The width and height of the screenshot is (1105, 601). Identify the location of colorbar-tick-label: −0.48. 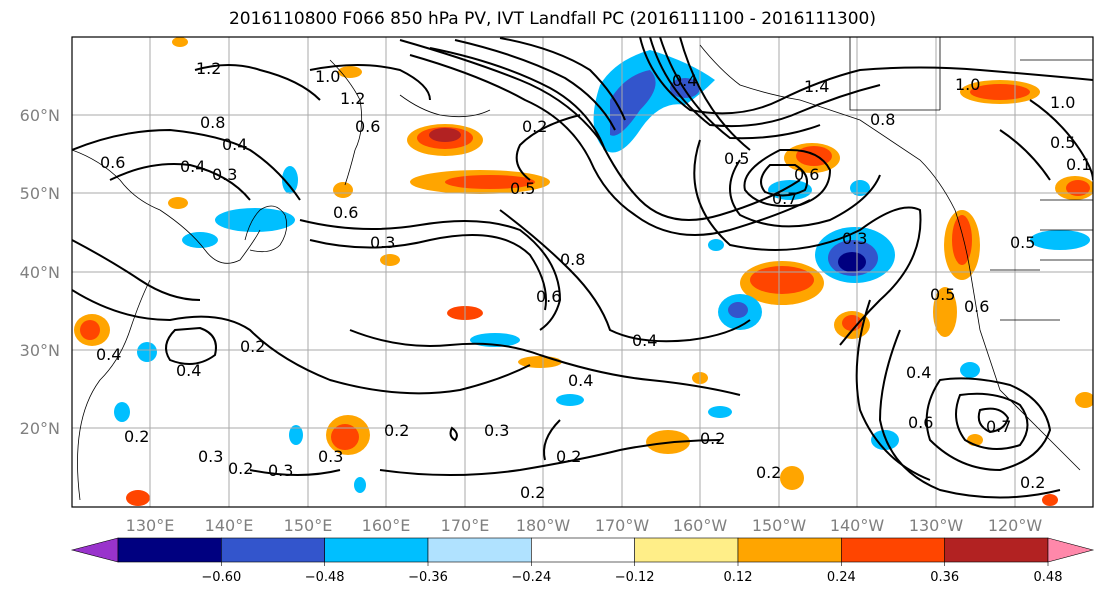
(325, 577).